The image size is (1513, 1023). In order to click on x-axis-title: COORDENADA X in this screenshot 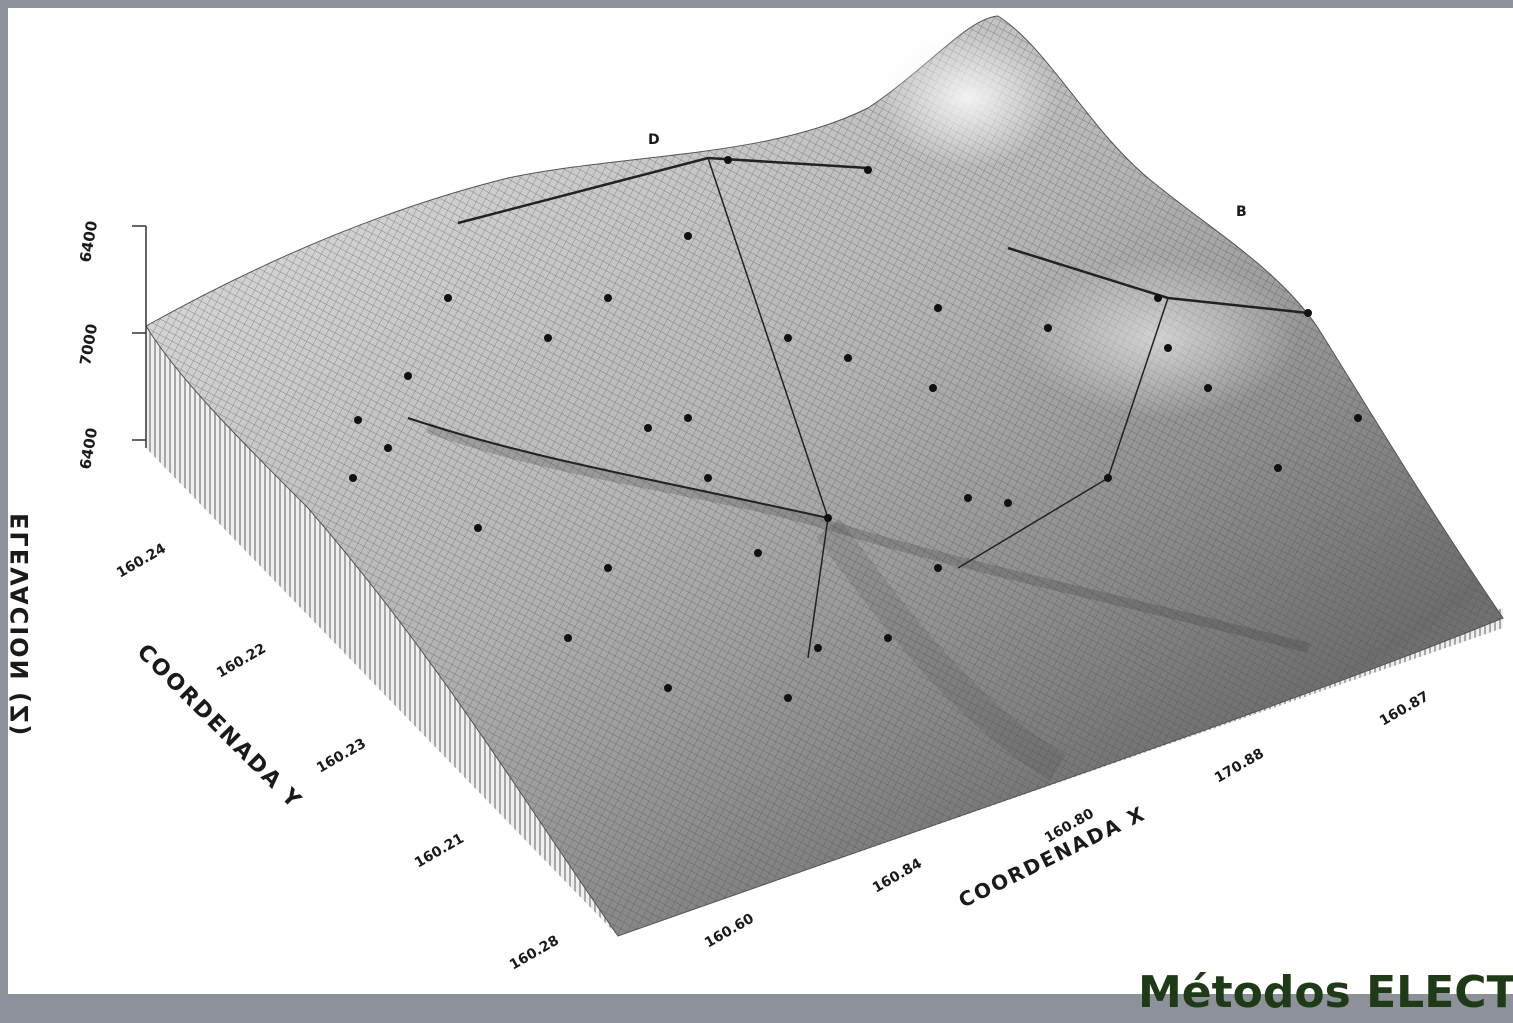, I will do `click(1052, 856)`.